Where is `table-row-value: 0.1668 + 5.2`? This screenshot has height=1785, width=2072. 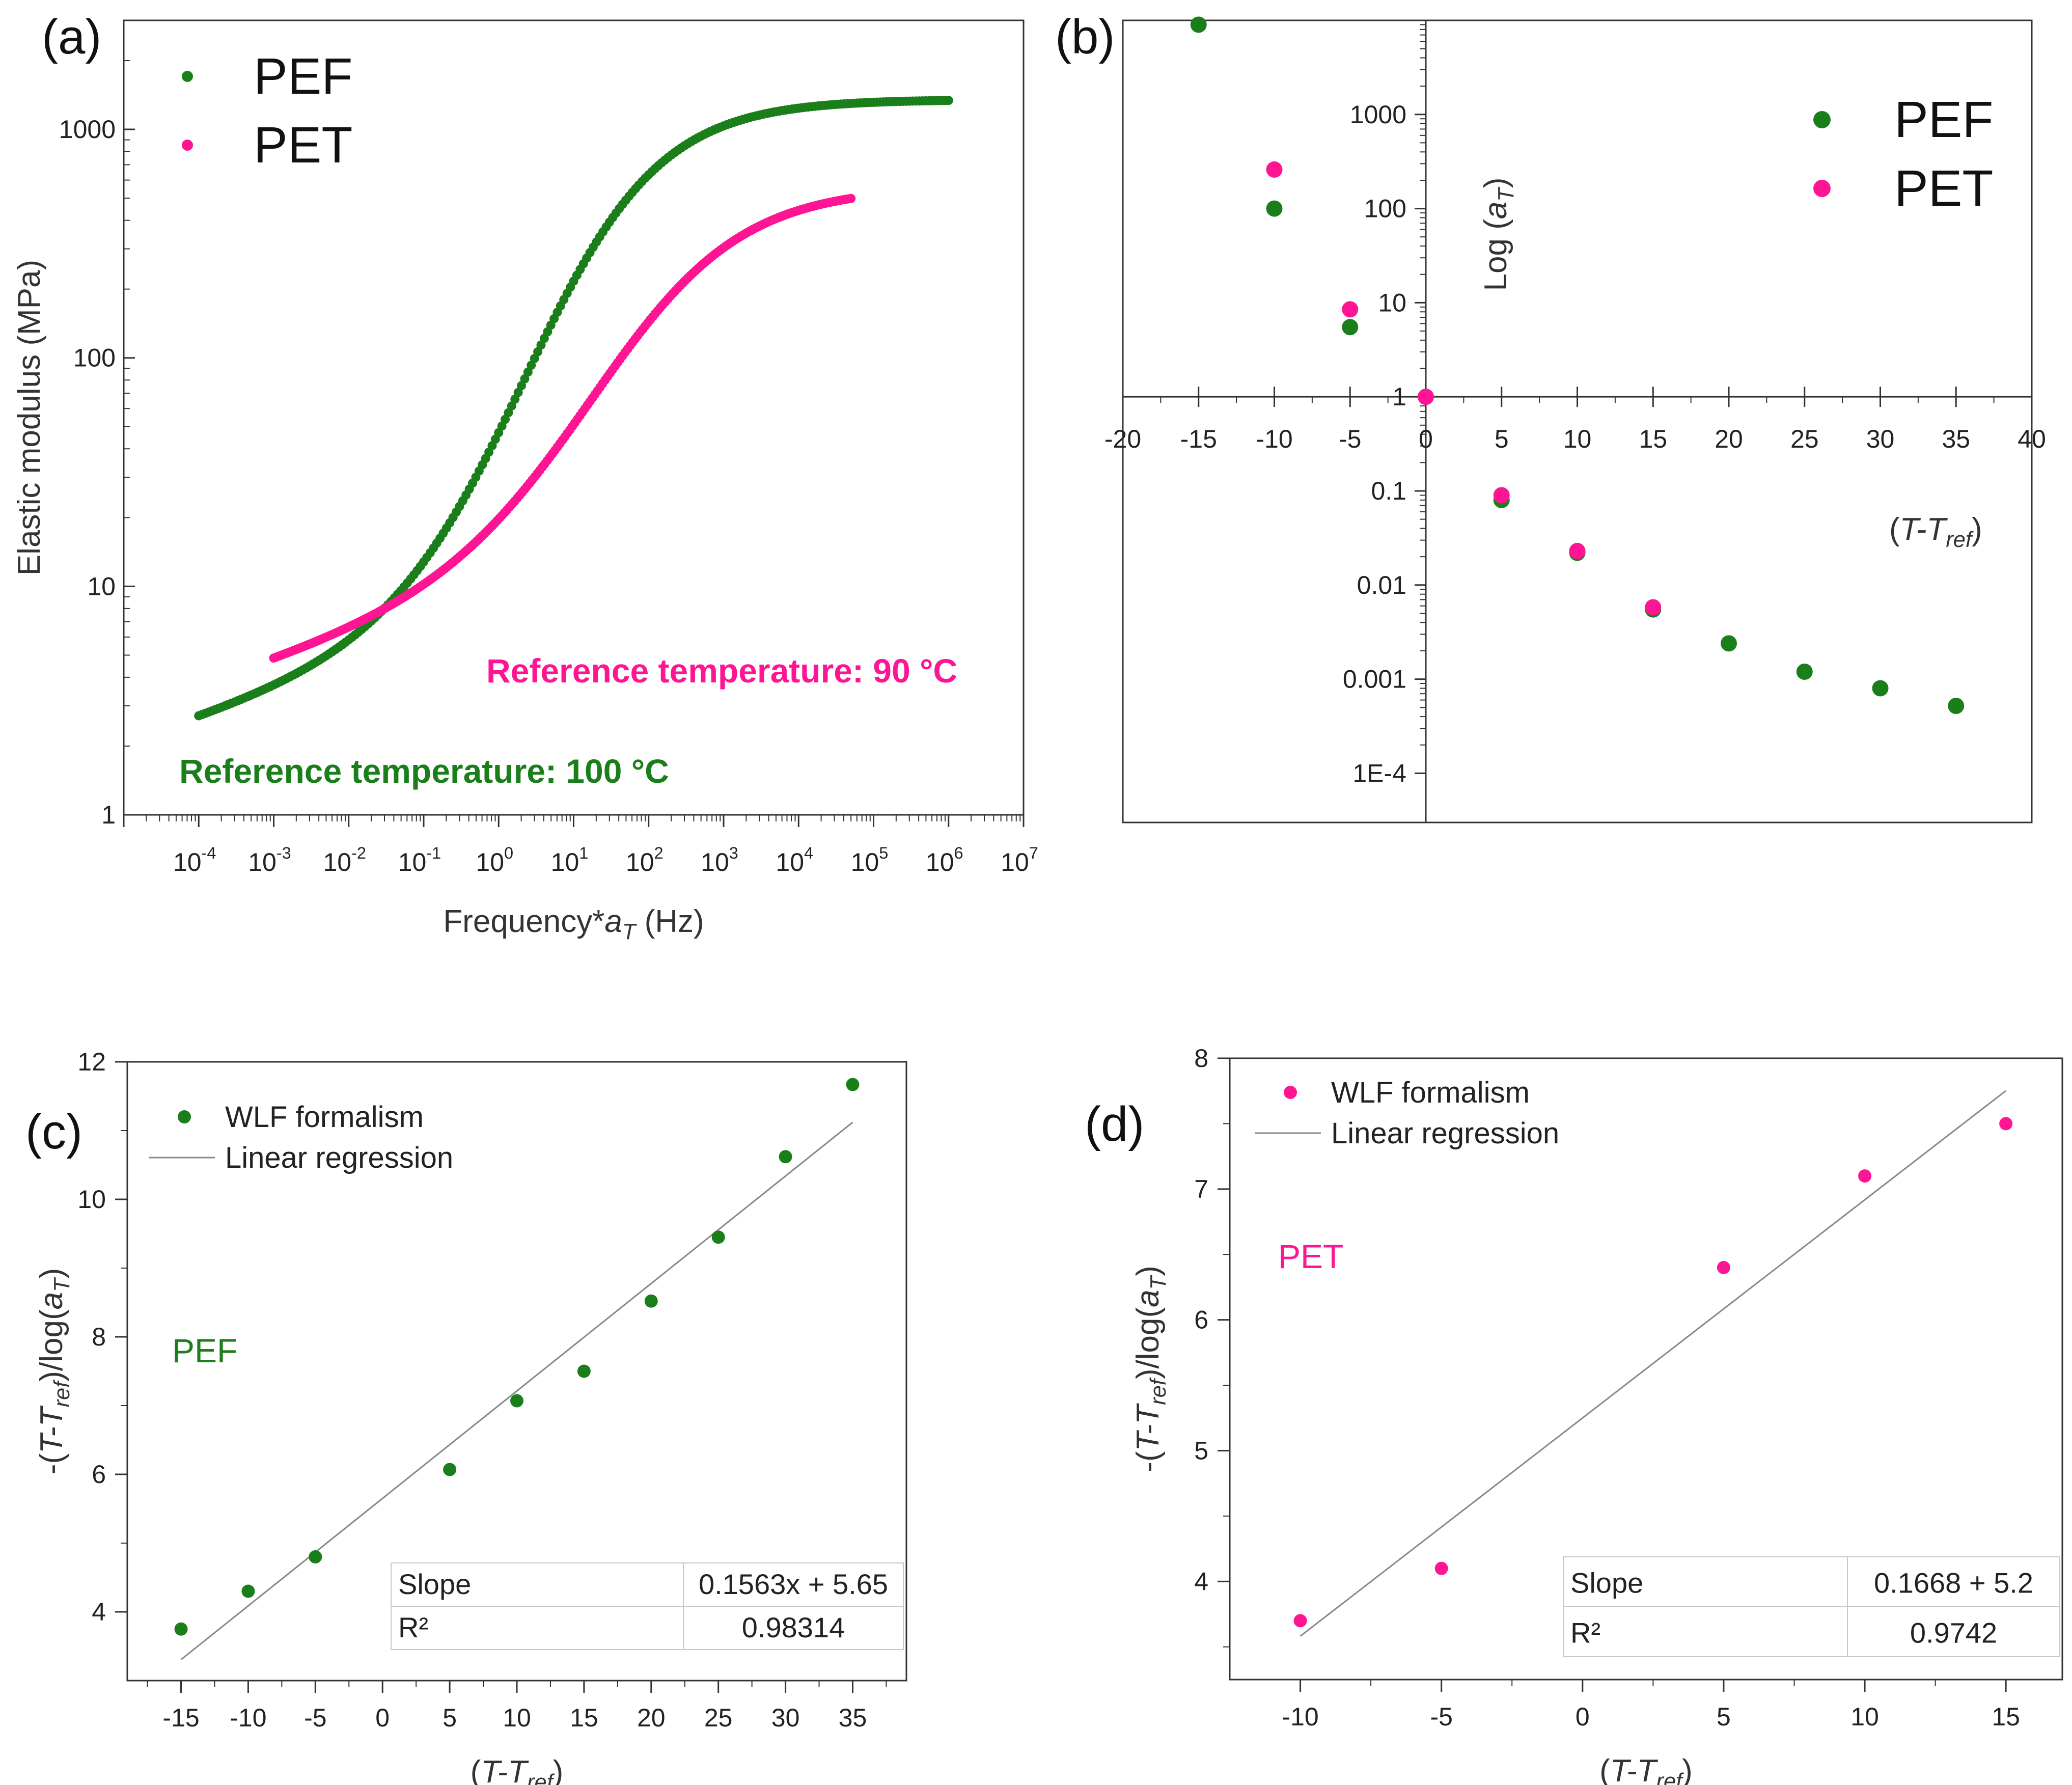
table-row-value: 0.1668 + 5.2 is located at coordinates (1953, 1583).